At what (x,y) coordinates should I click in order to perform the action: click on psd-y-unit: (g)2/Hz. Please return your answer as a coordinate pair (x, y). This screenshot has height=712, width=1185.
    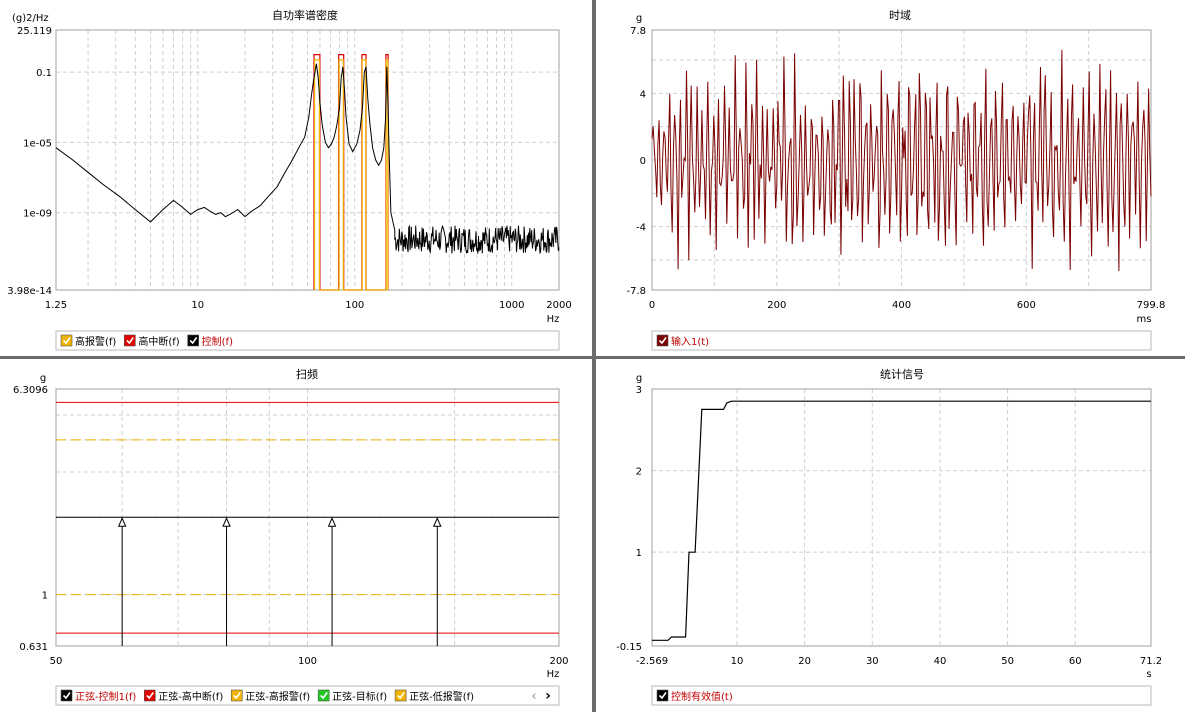
    Looking at the image, I should click on (30, 18).